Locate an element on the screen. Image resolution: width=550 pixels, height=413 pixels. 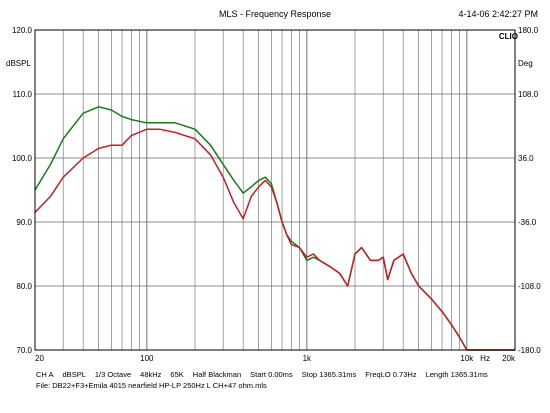
y-right-tick-label: 108.0 is located at coordinates (528, 94).